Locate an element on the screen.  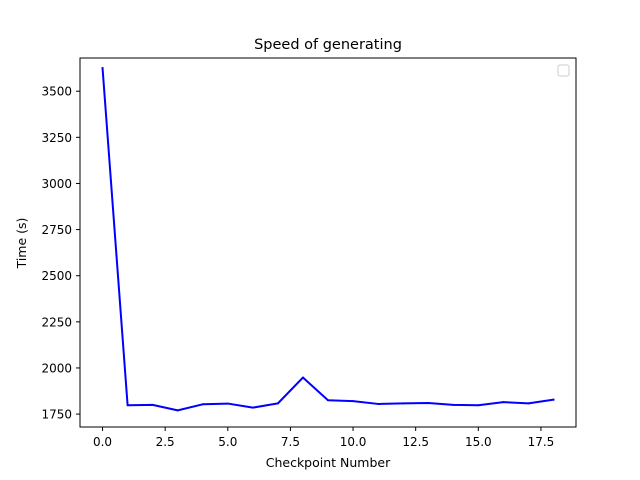
x-tick-label: 0.0 is located at coordinates (102, 442).